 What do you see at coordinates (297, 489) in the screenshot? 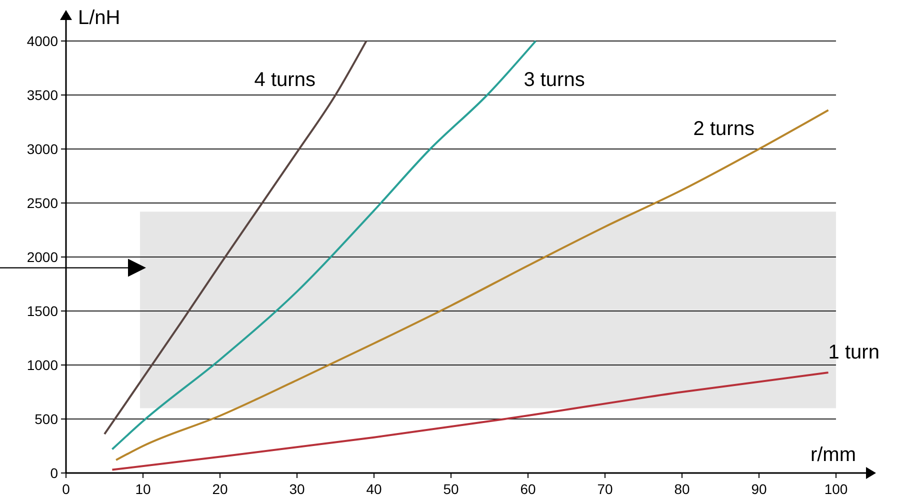
I see `x-tick-label: 30` at bounding box center [297, 489].